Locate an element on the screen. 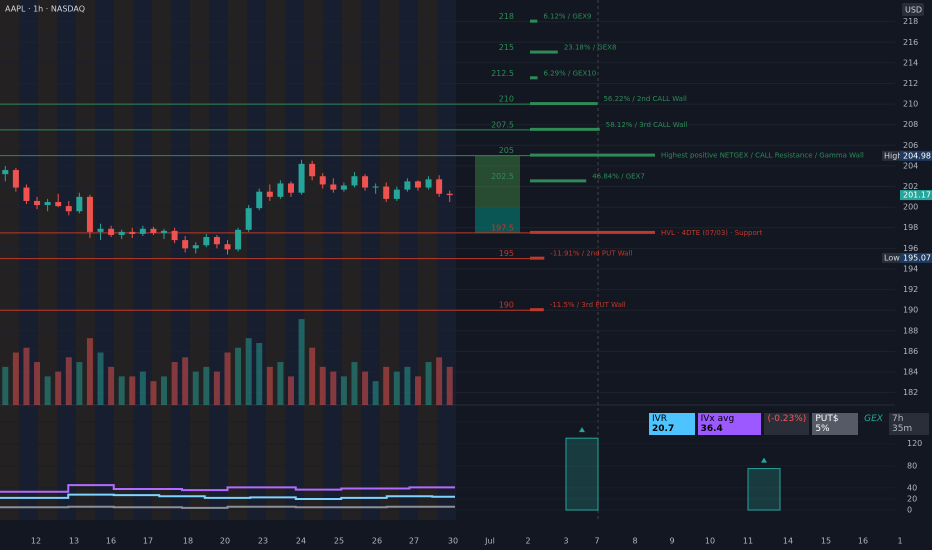 The image size is (932, 550). level-label: 23.18% / GEX8 is located at coordinates (590, 48).